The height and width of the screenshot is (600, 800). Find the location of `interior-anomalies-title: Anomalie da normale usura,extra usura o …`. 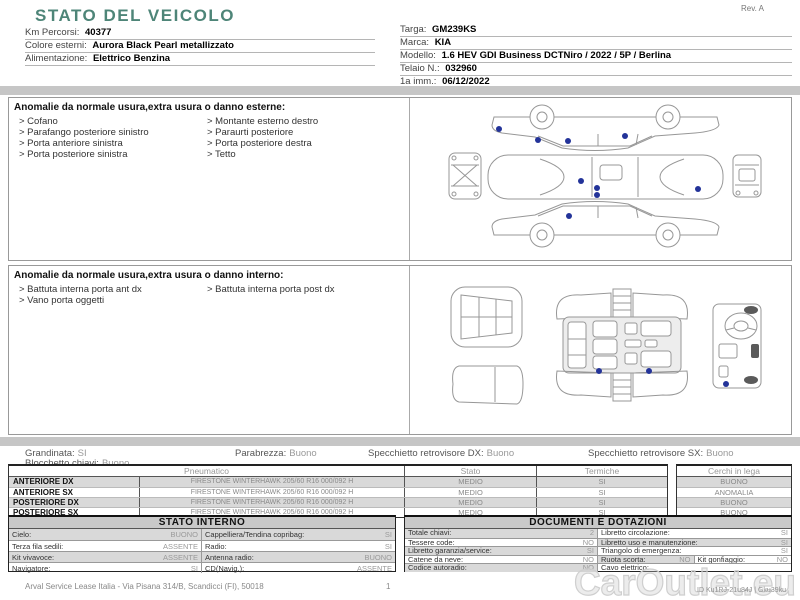

interior-anomalies-title: Anomalie da normale usura,extra usura o … is located at coordinates (149, 275).